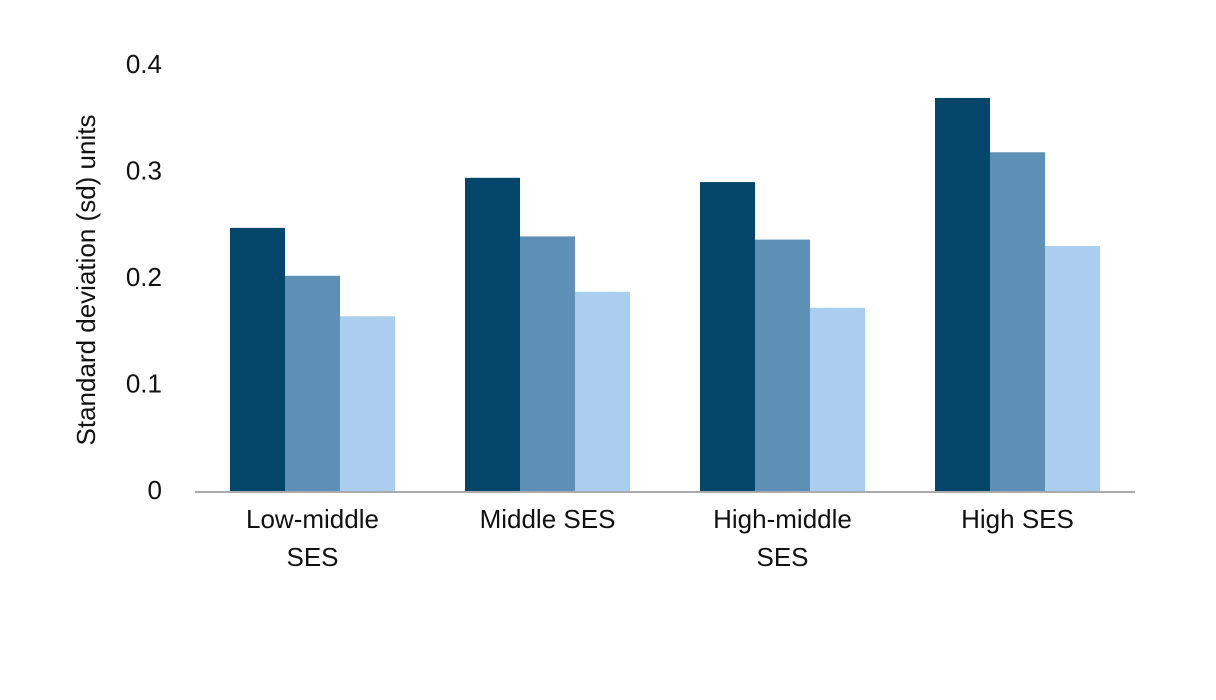 The height and width of the screenshot is (700, 1216). What do you see at coordinates (144, 170) in the screenshot?
I see `y-tick-label: 0.3` at bounding box center [144, 170].